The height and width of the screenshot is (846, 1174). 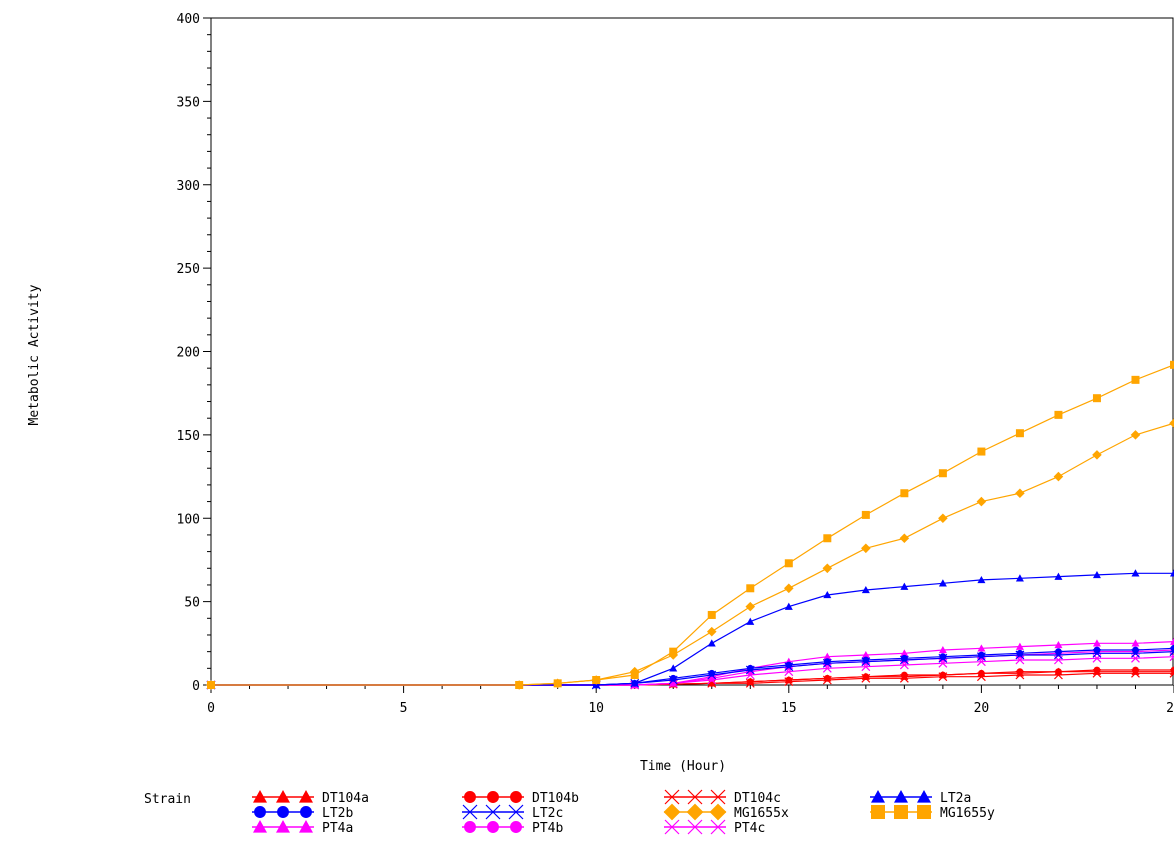 What do you see at coordinates (683, 766) in the screenshot?
I see `x-axis-title: Time (Hour)` at bounding box center [683, 766].